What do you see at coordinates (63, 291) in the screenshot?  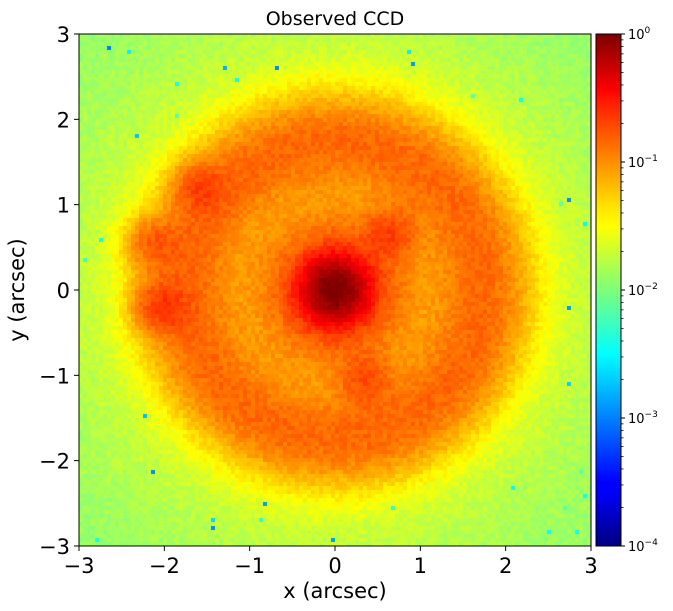 I see `y-tick-label: 0` at bounding box center [63, 291].